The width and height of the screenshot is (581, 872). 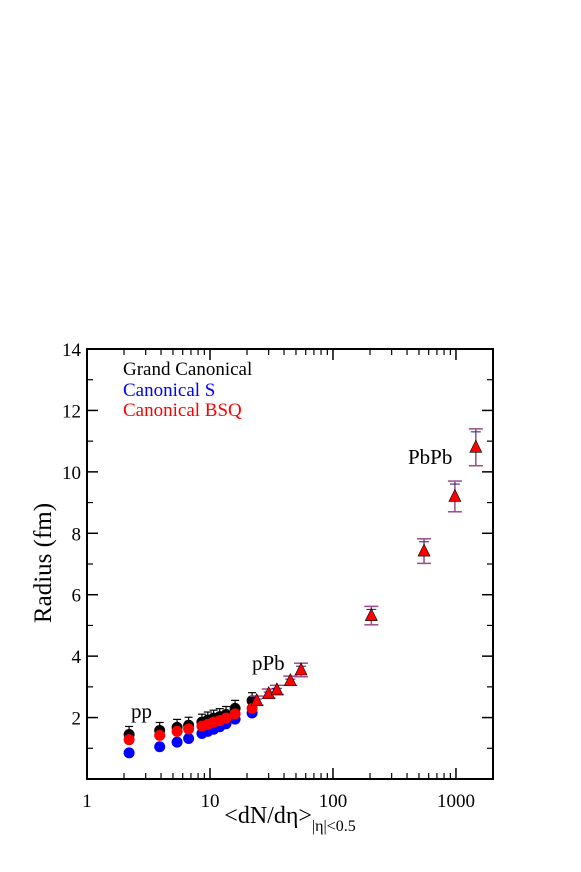 What do you see at coordinates (182, 410) in the screenshot?
I see `legend-label-canonical-bsq: Canonical BSQ` at bounding box center [182, 410].